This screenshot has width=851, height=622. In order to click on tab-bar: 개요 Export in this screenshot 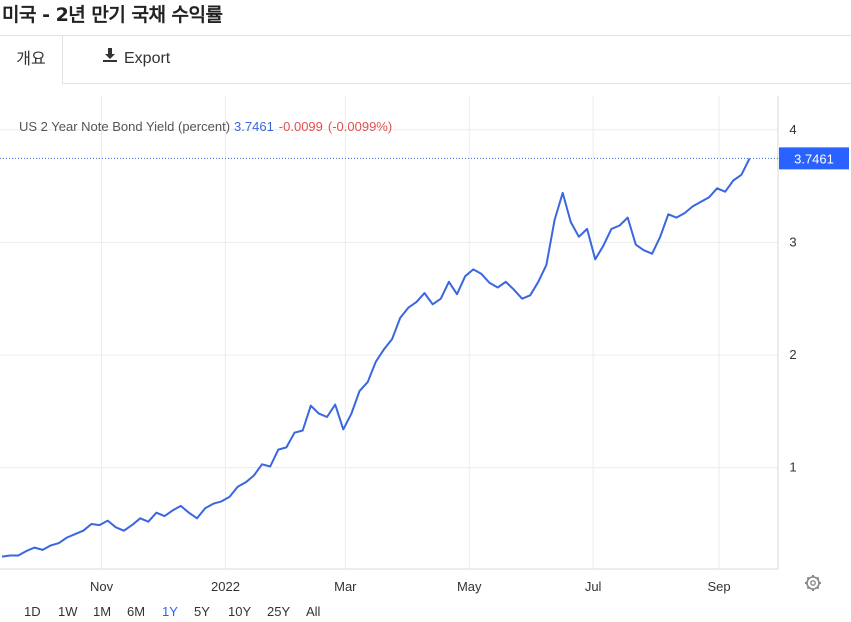, I will do `click(425, 60)`.